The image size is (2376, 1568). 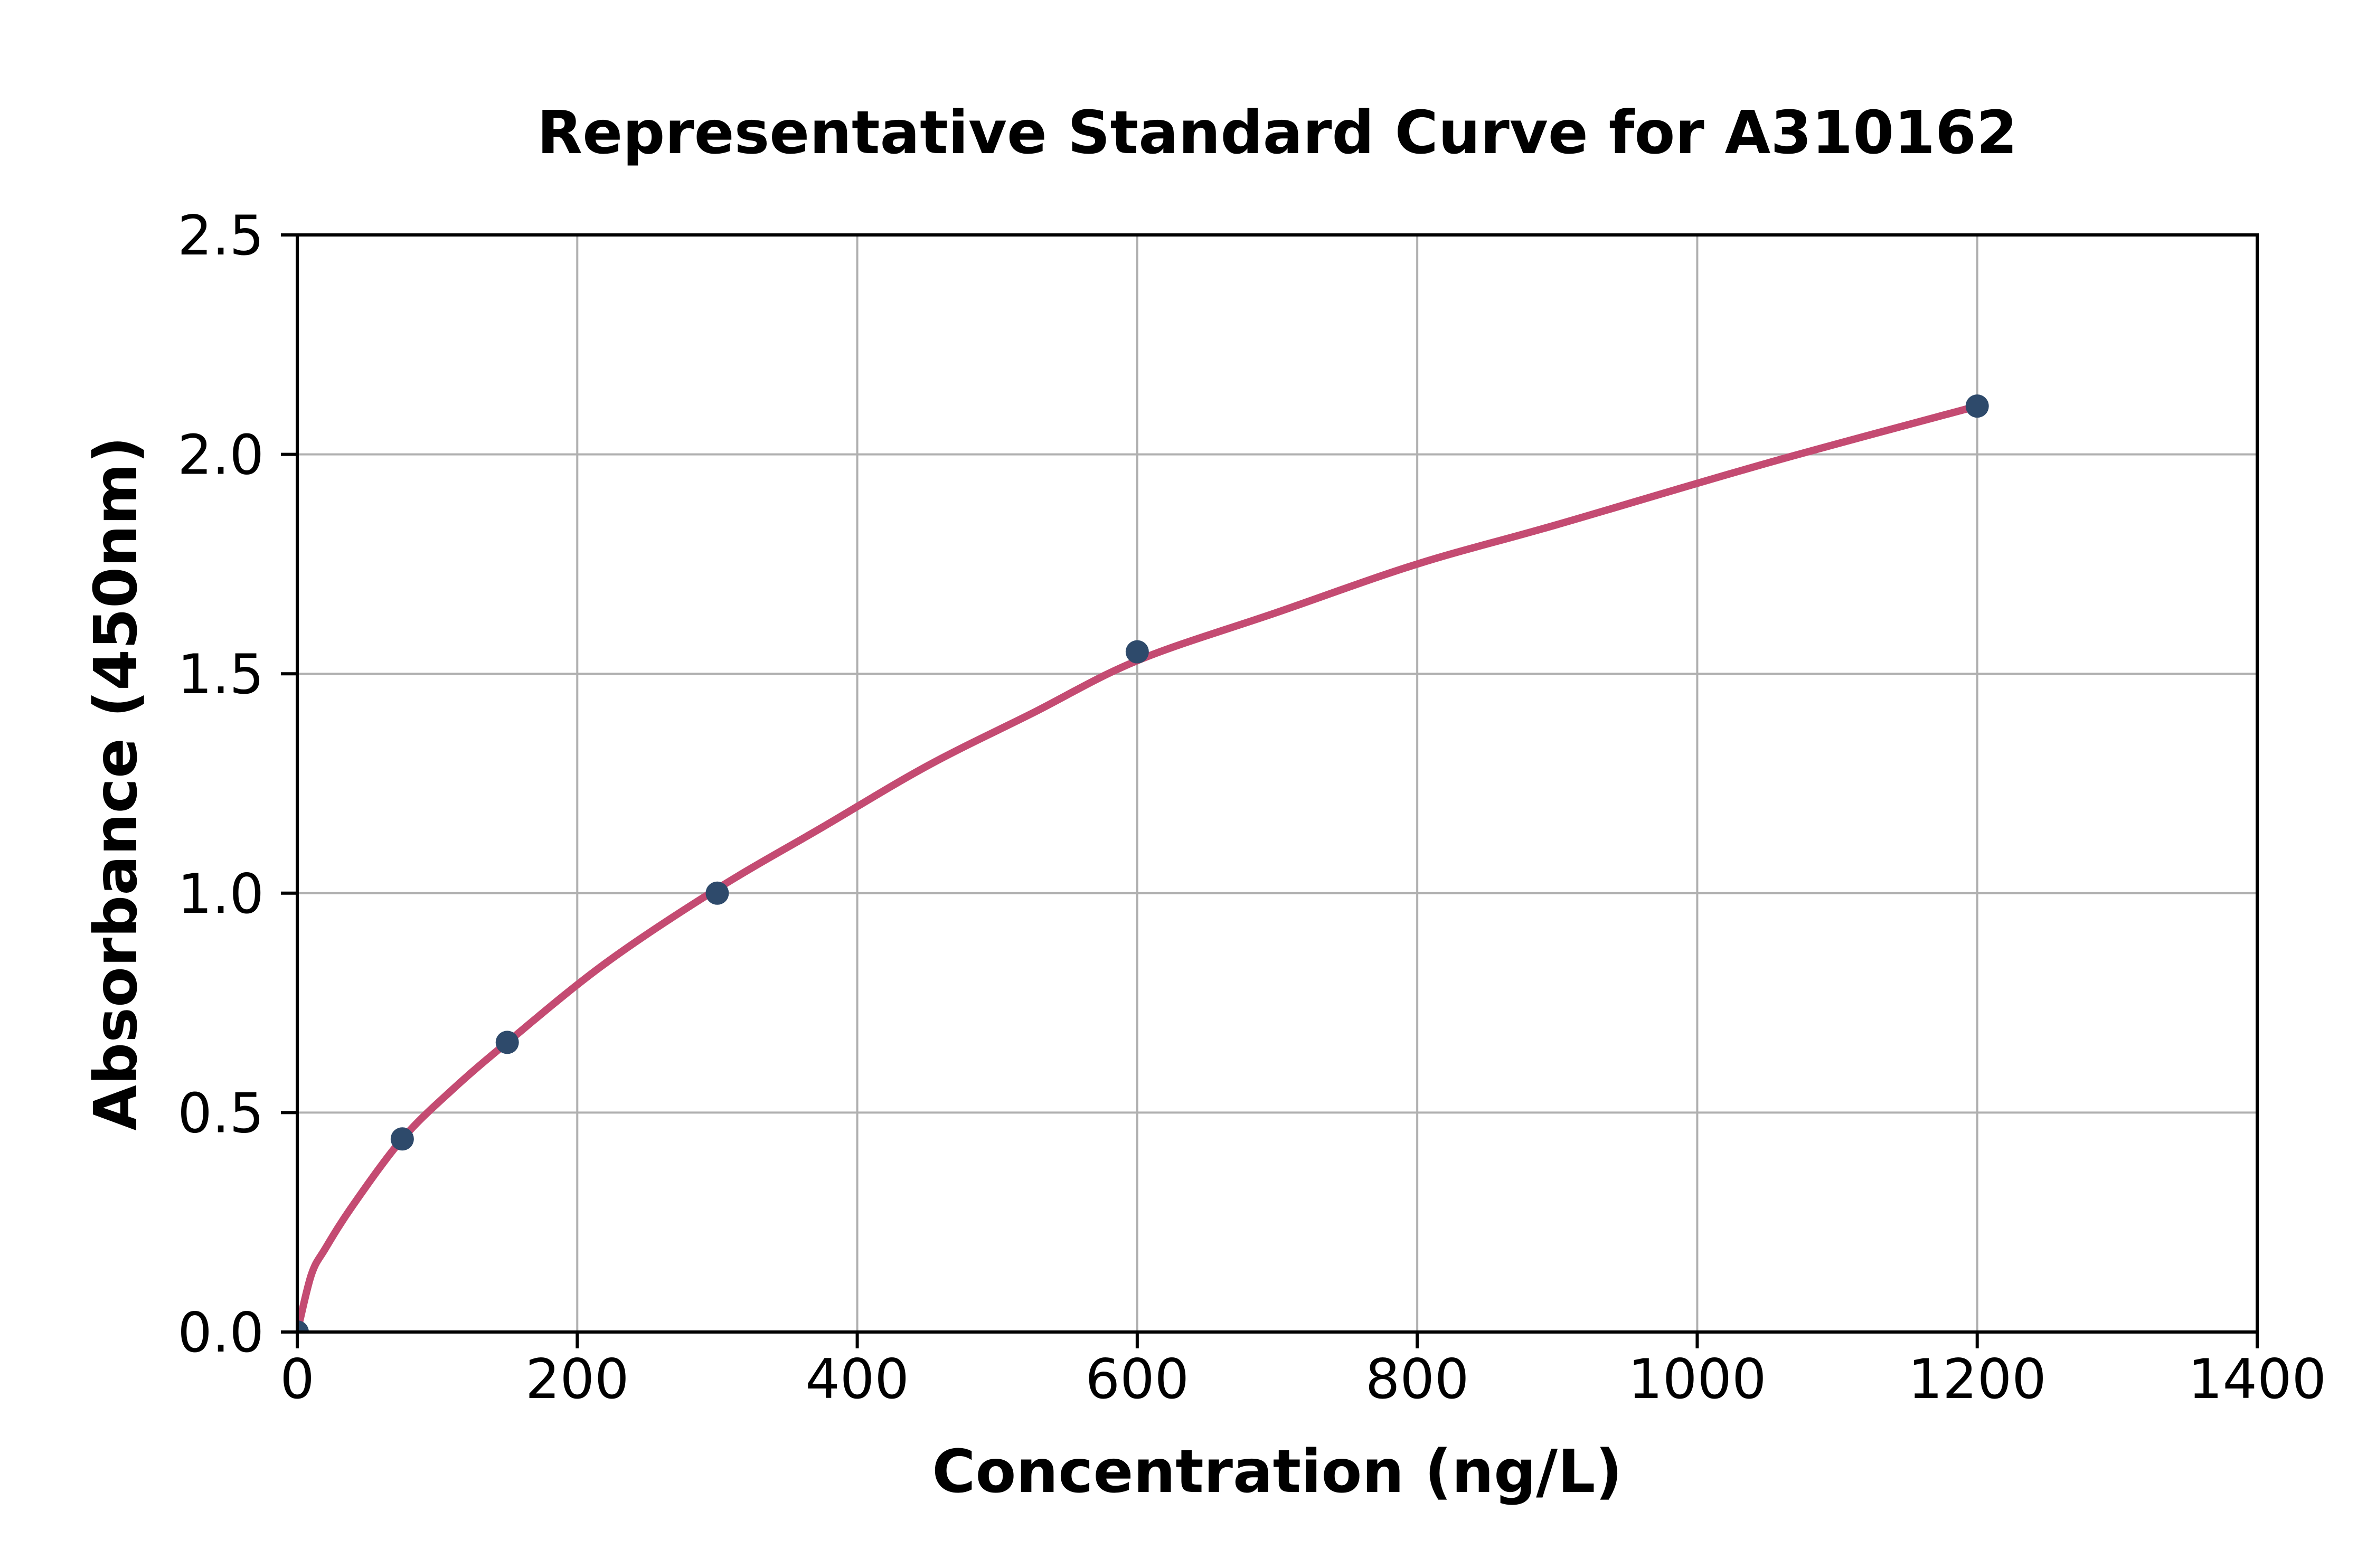 What do you see at coordinates (1977, 1380) in the screenshot?
I see `x-tick-label: 1200` at bounding box center [1977, 1380].